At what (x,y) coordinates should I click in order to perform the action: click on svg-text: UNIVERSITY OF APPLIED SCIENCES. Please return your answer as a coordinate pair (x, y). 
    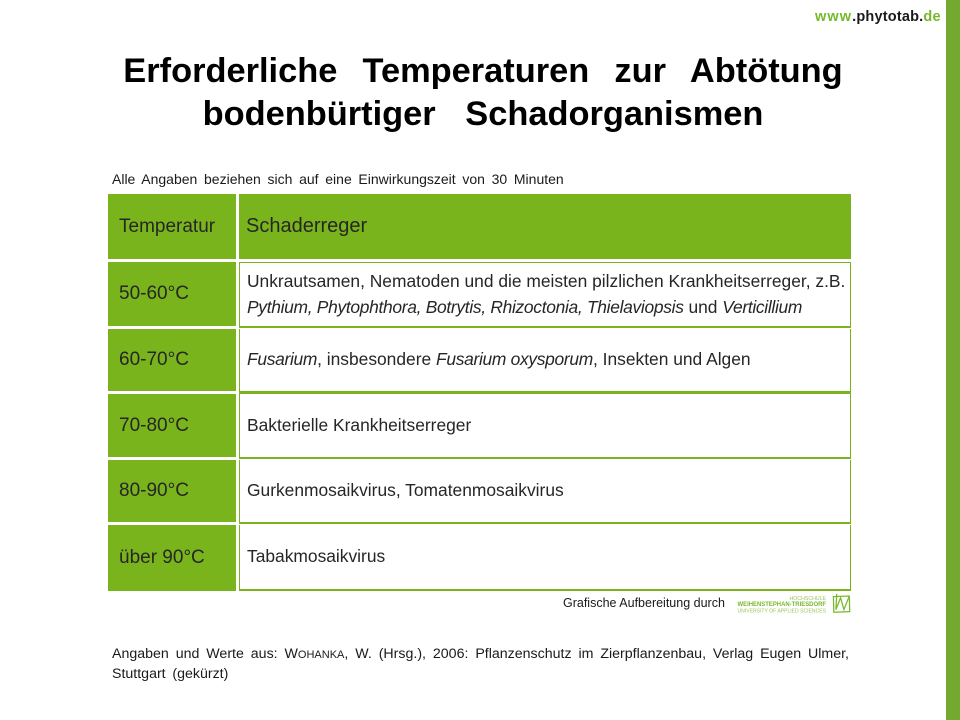
    Looking at the image, I should click on (782, 612).